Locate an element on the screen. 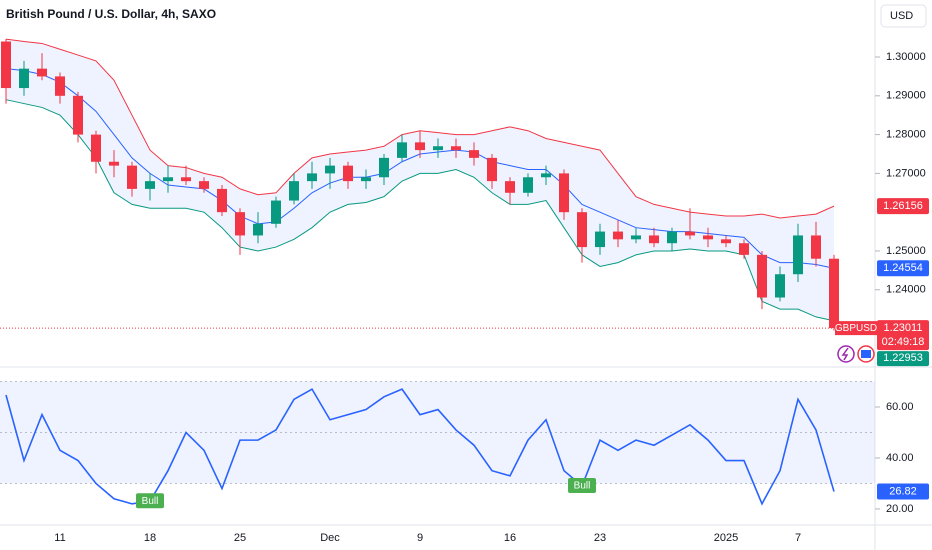  band-price-label: 1.24554 is located at coordinates (903, 268).